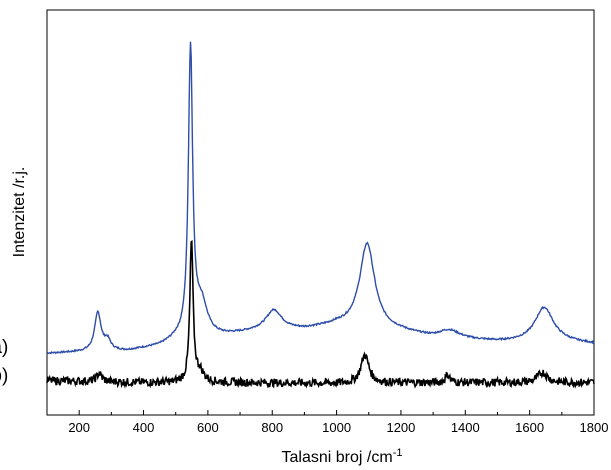 This screenshot has width=611, height=470. I want to click on curve-label-b: (b), so click(4, 376).